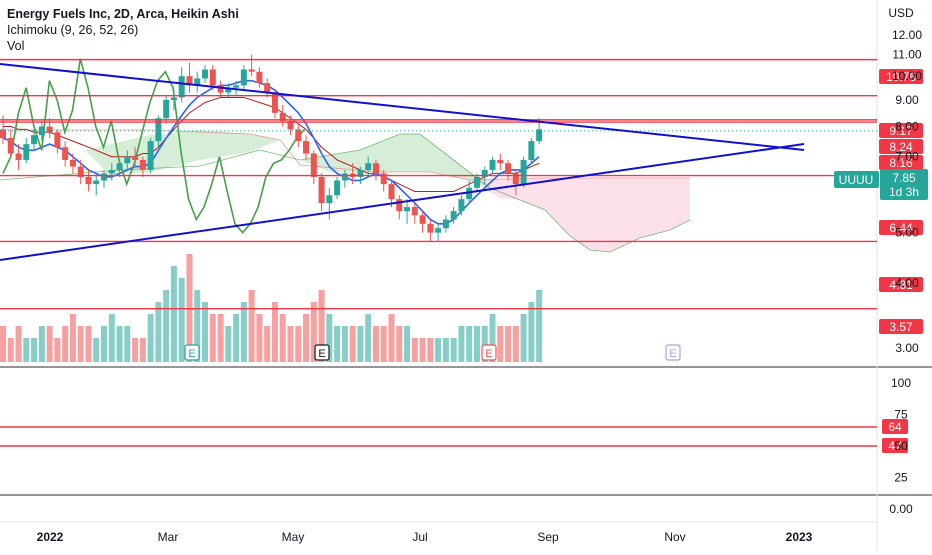 The image size is (932, 555). I want to click on legend-title: Energy Fuels Inc, 2D, Arca, Heikin Ashi, so click(123, 14).